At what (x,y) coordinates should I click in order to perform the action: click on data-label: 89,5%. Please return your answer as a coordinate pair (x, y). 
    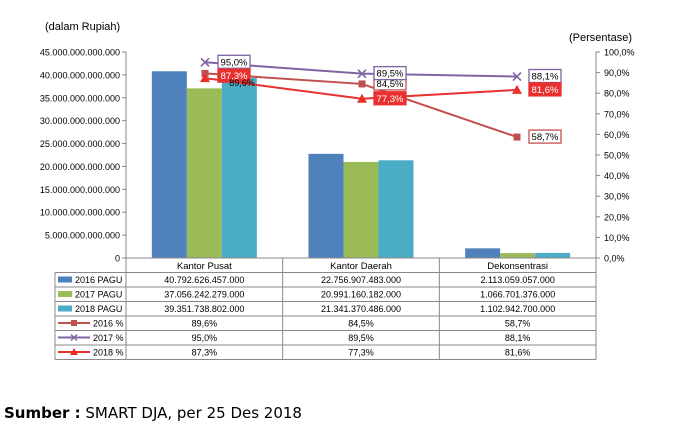
    Looking at the image, I should click on (390, 74).